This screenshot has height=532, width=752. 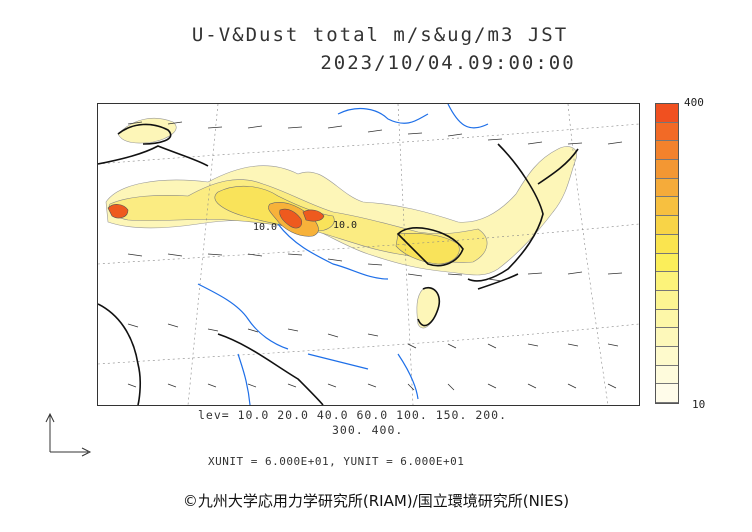 What do you see at coordinates (118, 211) in the screenshot?
I see `dust-area-west-peak` at bounding box center [118, 211].